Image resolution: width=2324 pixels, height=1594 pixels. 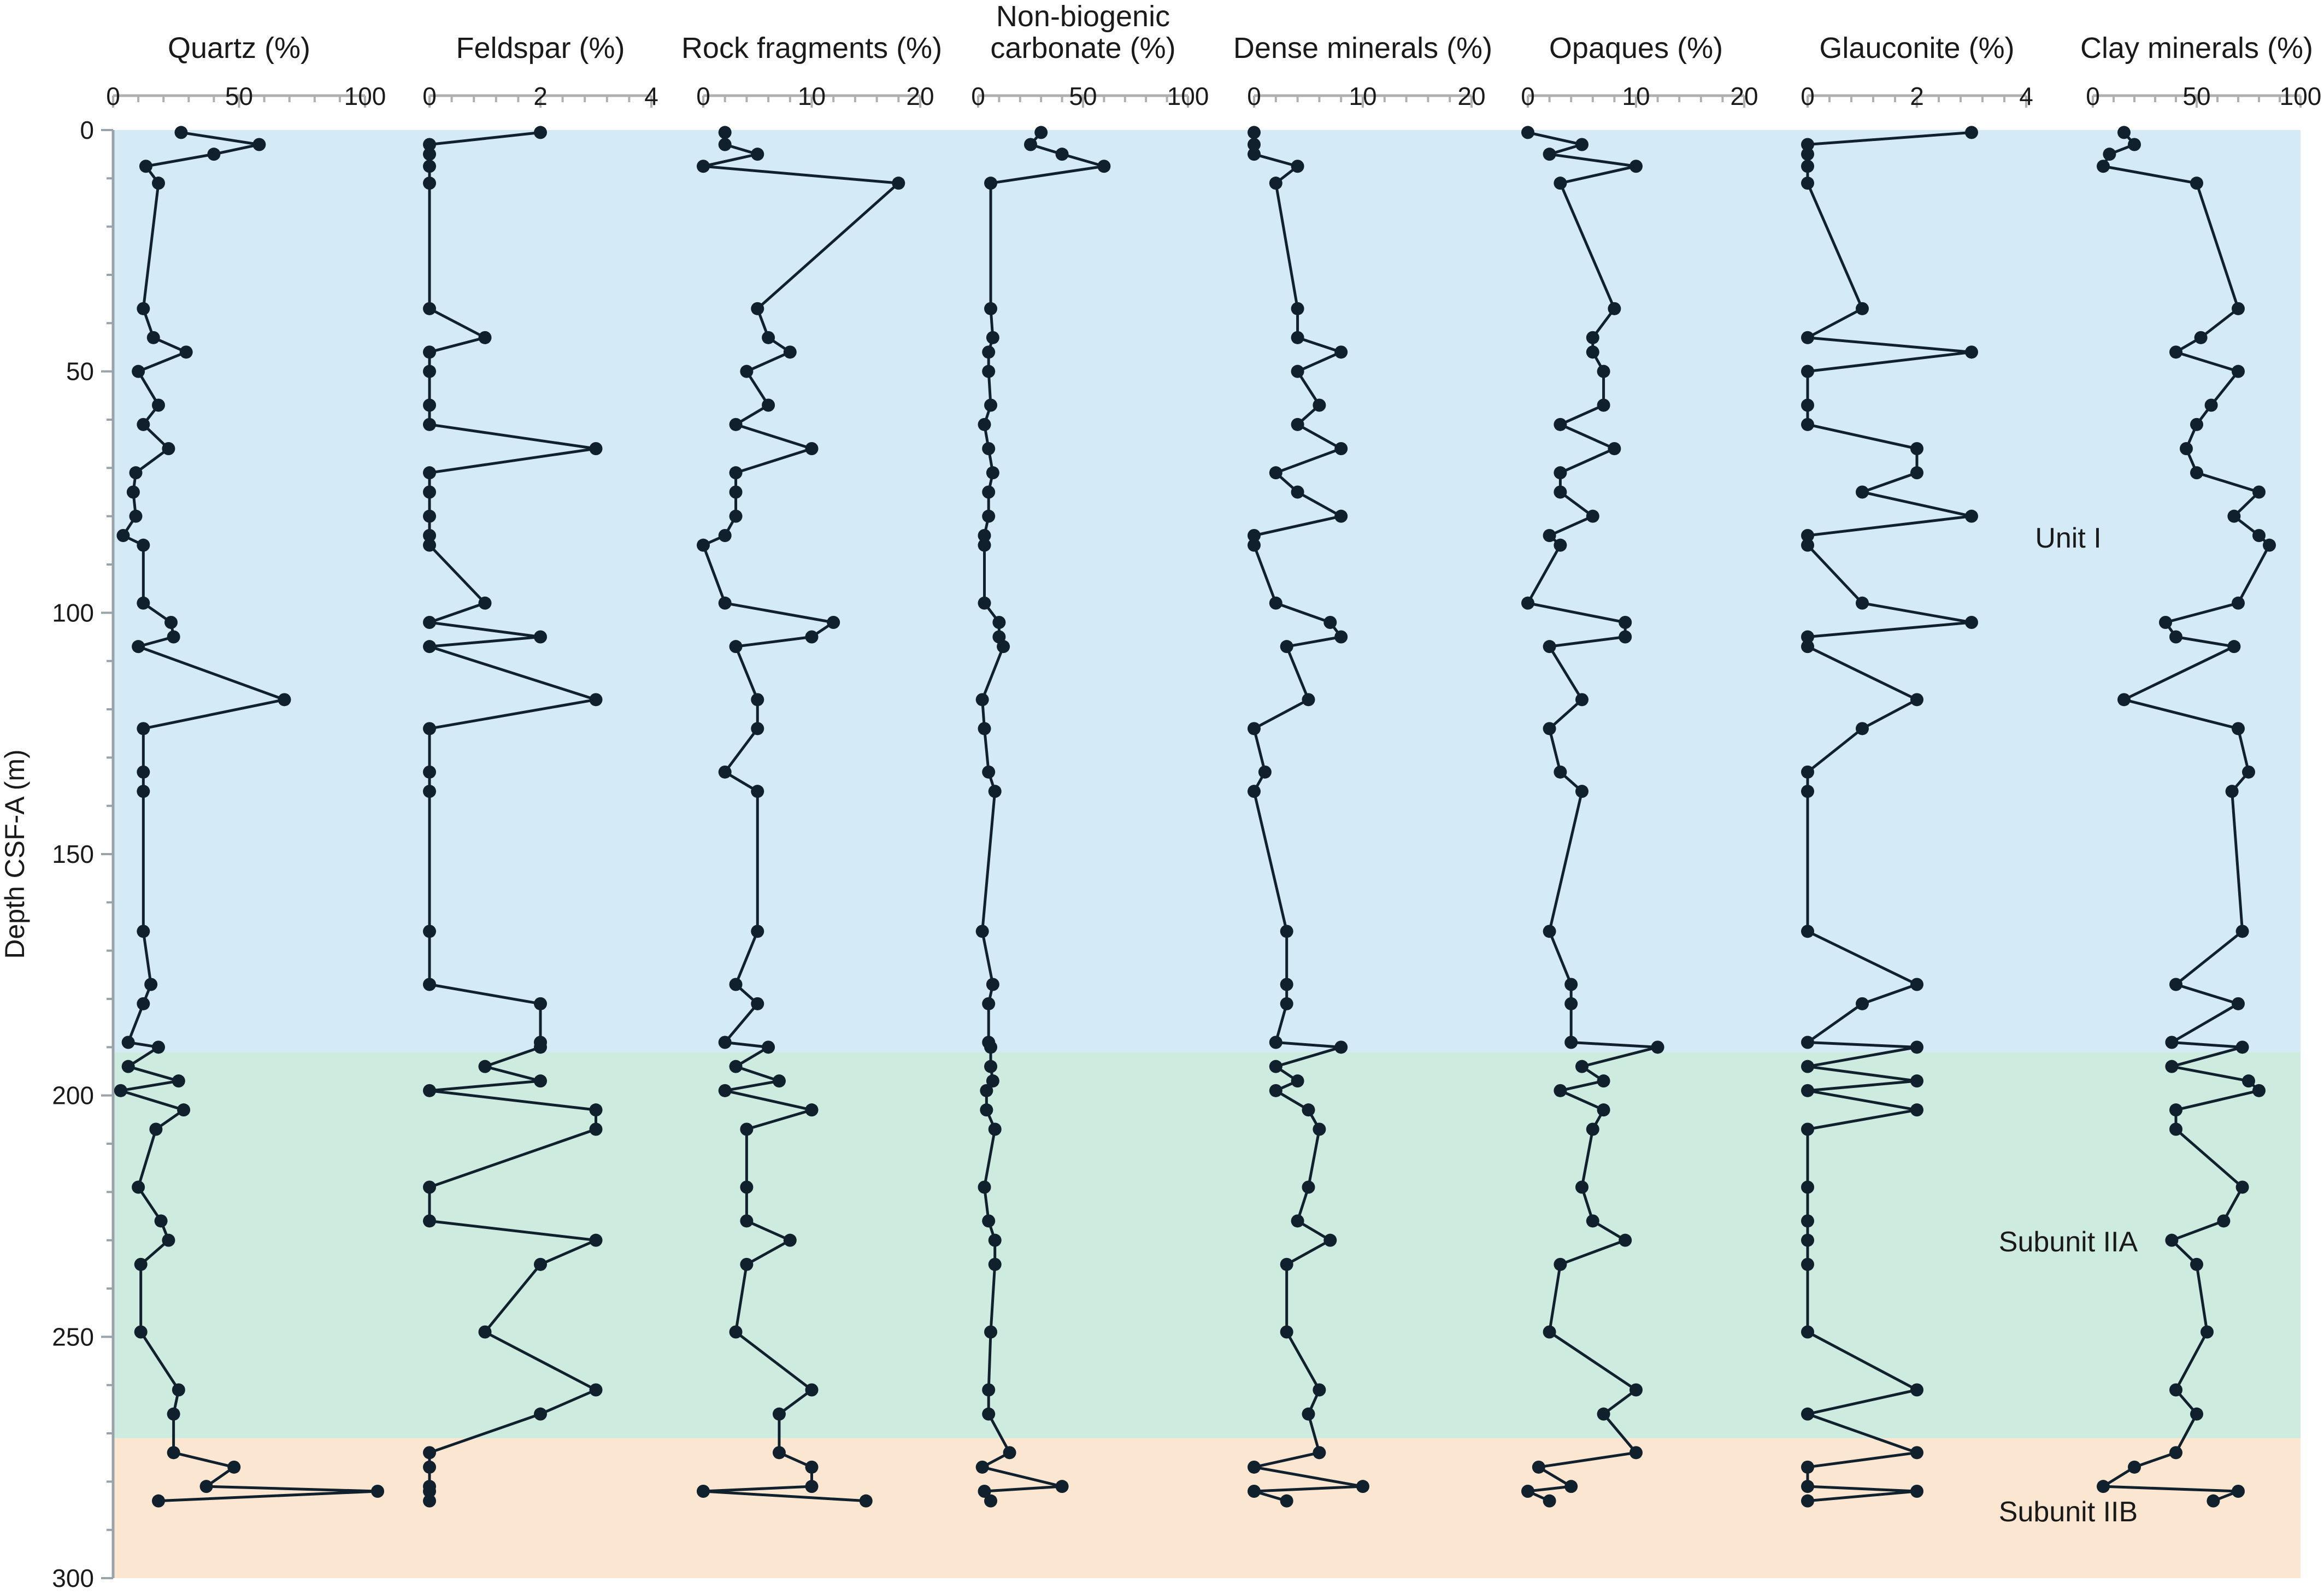 What do you see at coordinates (1917, 770) in the screenshot?
I see `panel: Glauconite (%)0 2 4` at bounding box center [1917, 770].